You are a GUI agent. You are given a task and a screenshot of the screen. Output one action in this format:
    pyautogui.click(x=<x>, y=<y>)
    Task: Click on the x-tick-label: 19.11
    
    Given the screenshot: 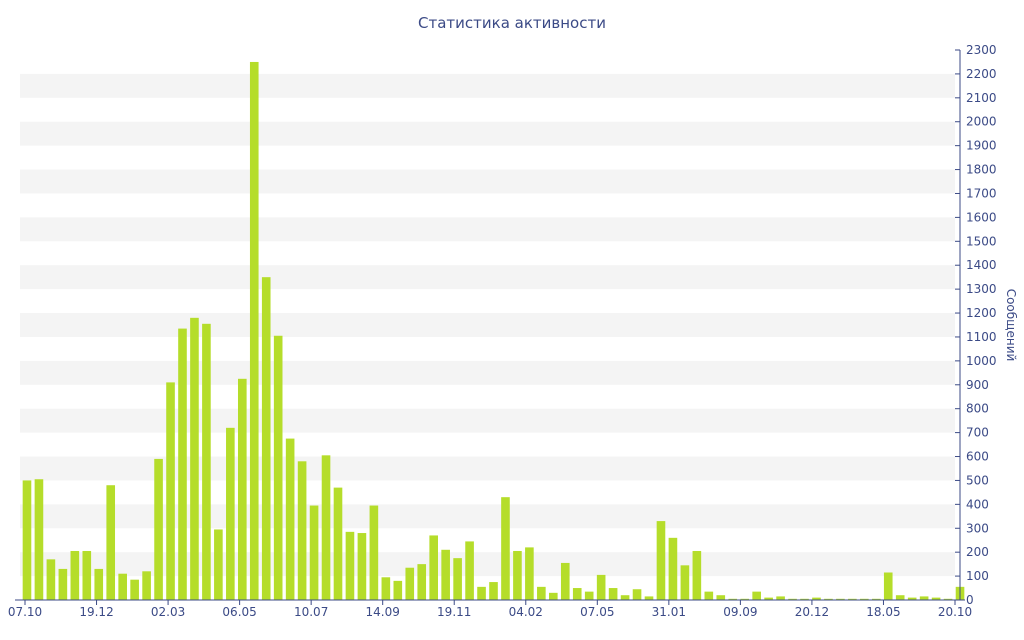 What is the action you would take?
    pyautogui.click(x=454, y=612)
    